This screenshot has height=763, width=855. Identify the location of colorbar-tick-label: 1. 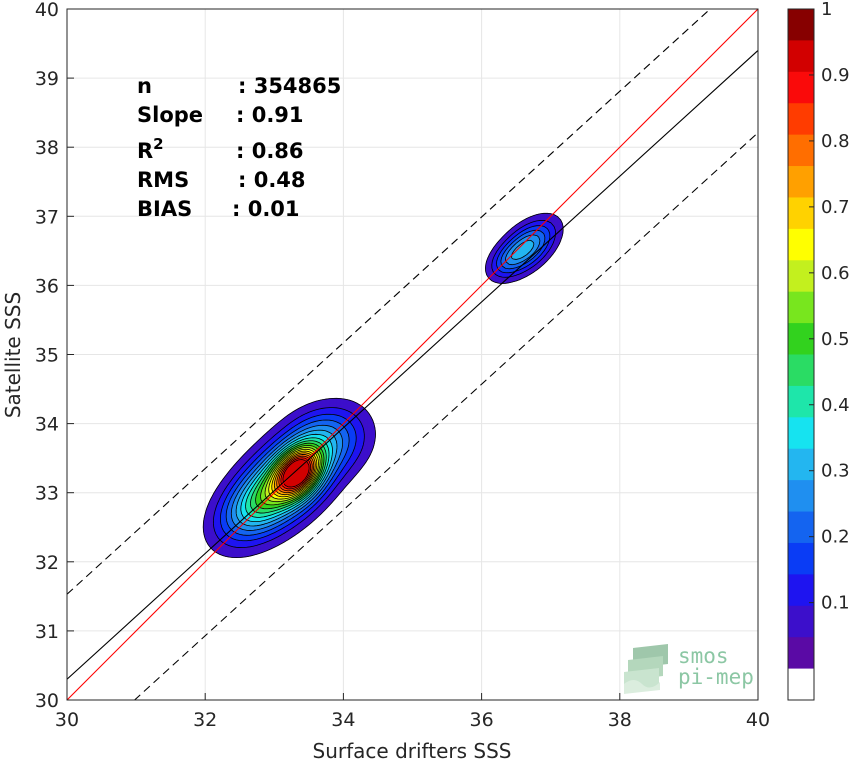
(826, 10).